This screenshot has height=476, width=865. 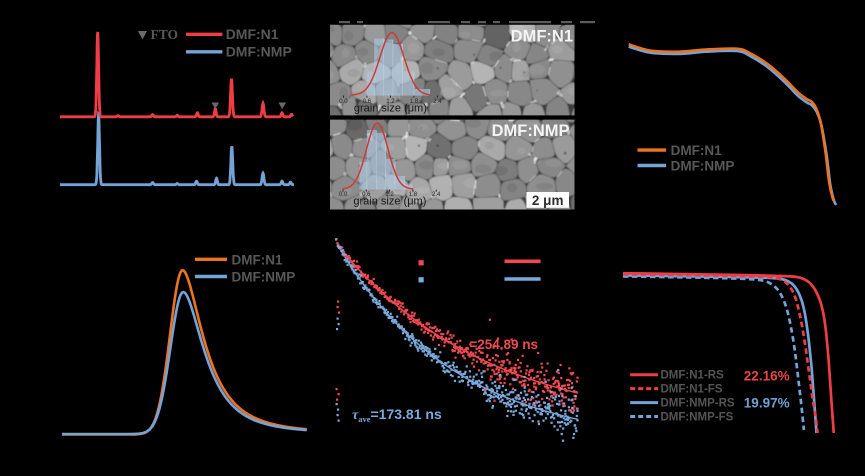 I want to click on svg-text: DMF:NMP-RS, so click(x=698, y=404).